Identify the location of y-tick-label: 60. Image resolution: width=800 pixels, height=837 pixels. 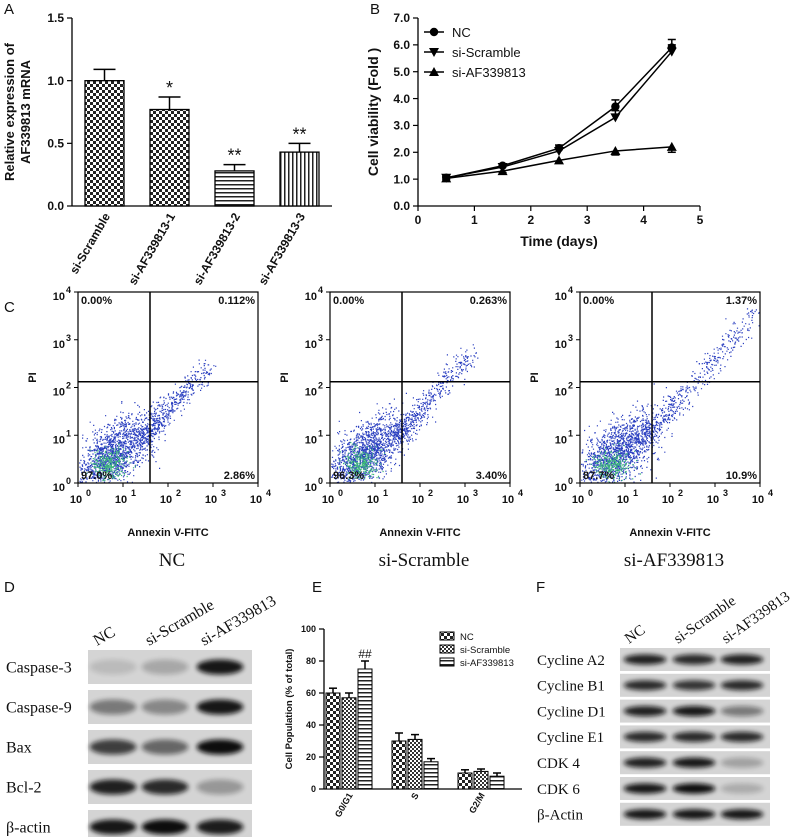
(311, 693).